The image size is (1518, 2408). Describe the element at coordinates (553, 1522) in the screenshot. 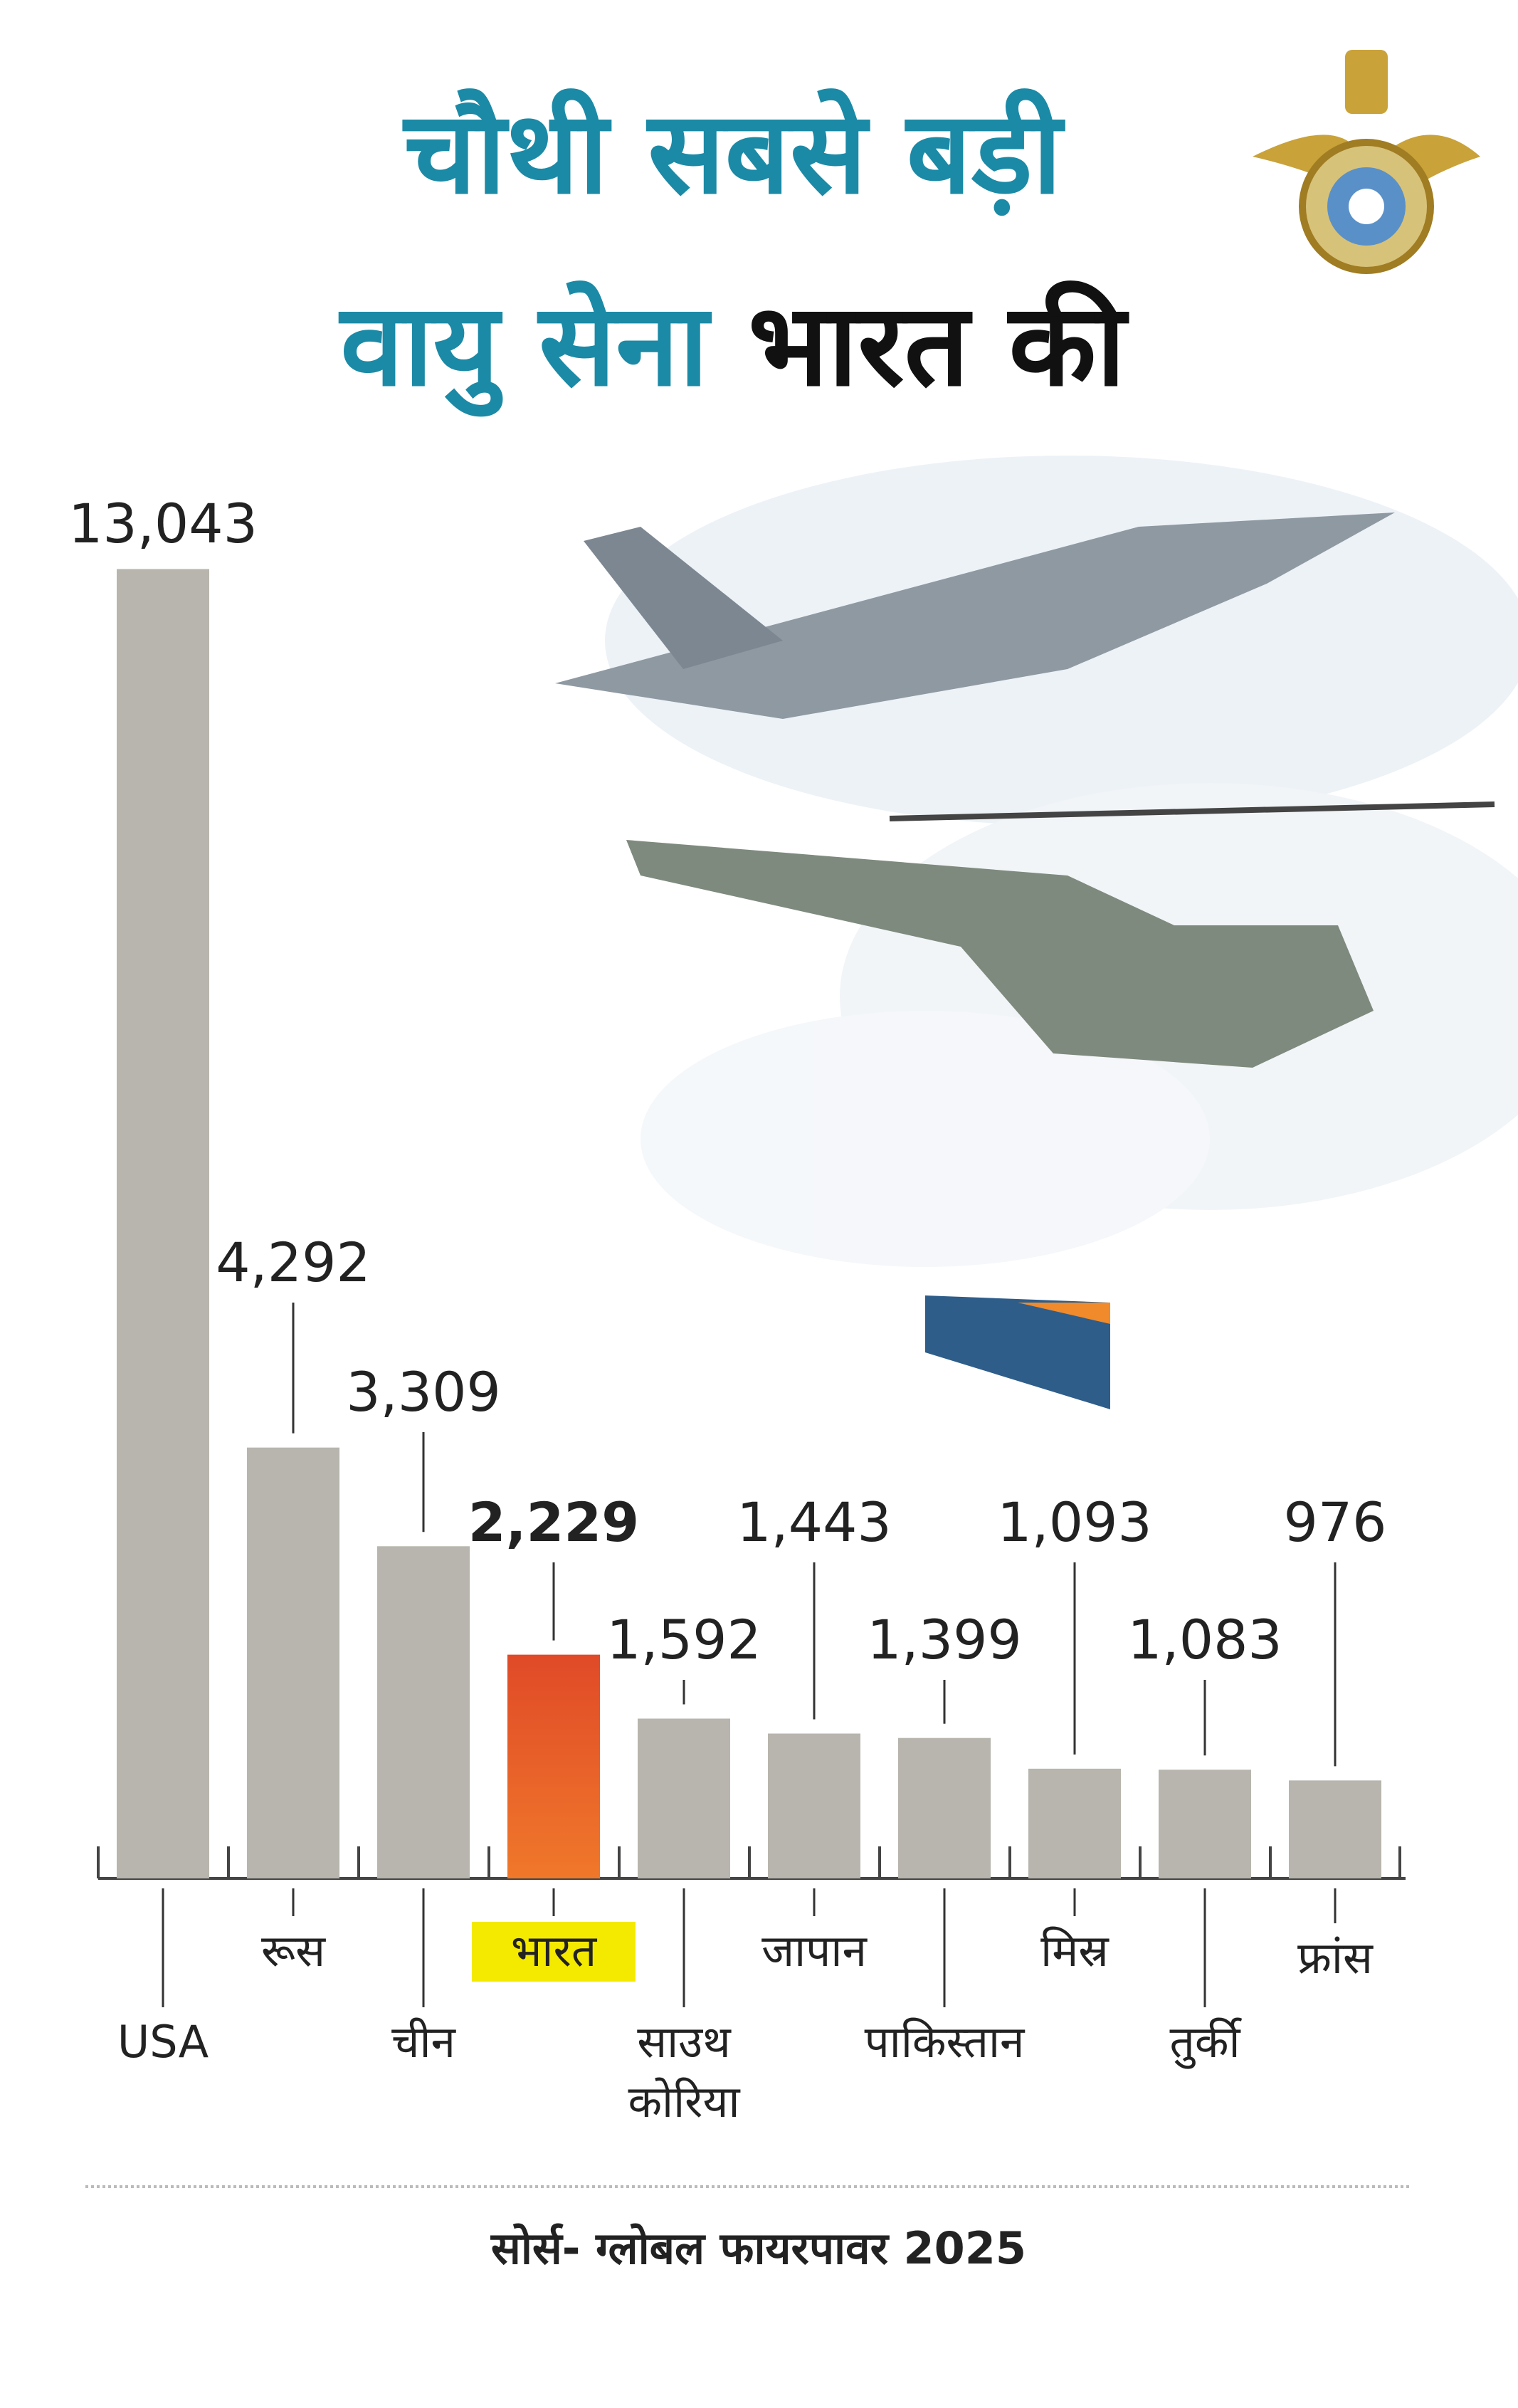

I see `value-label: 2,229` at that location.